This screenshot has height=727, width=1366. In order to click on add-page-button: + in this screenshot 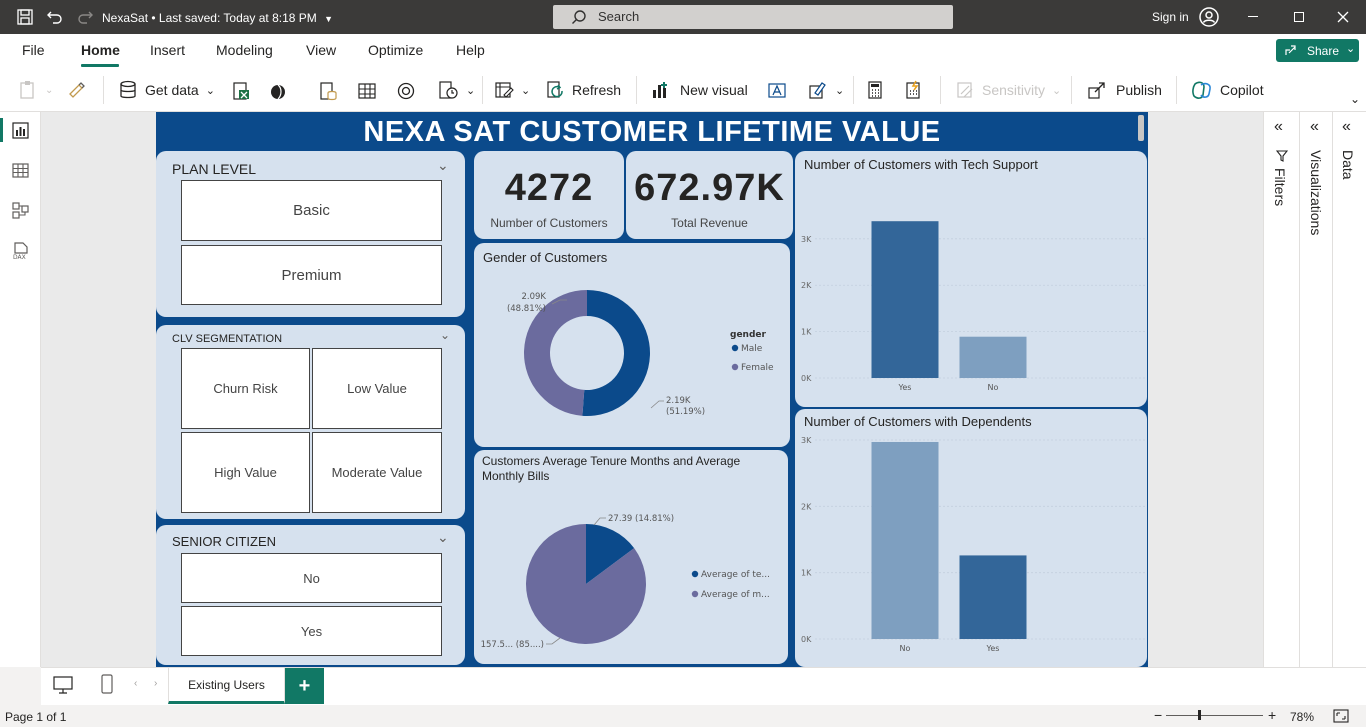, I will do `click(304, 686)`.